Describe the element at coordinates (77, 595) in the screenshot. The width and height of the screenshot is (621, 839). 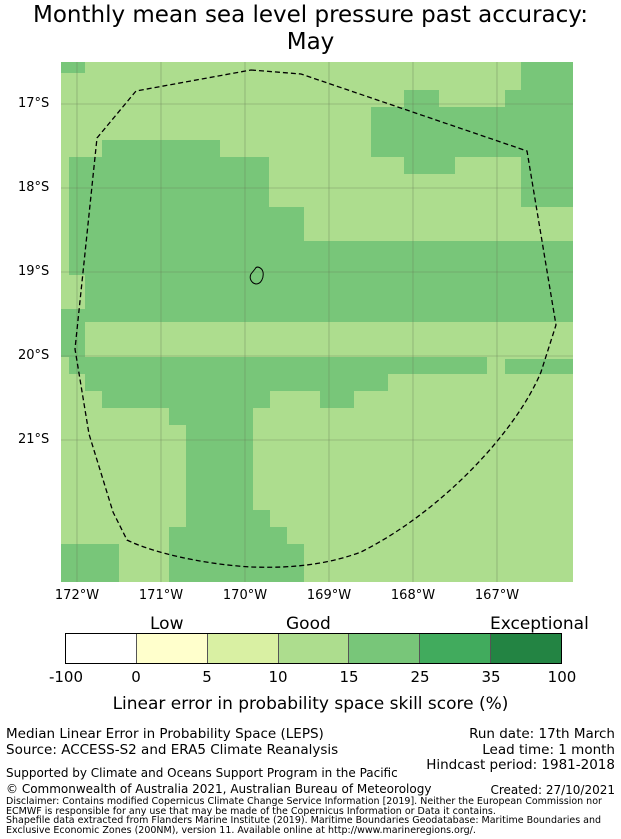
I see `lon-label: 172°W` at that location.